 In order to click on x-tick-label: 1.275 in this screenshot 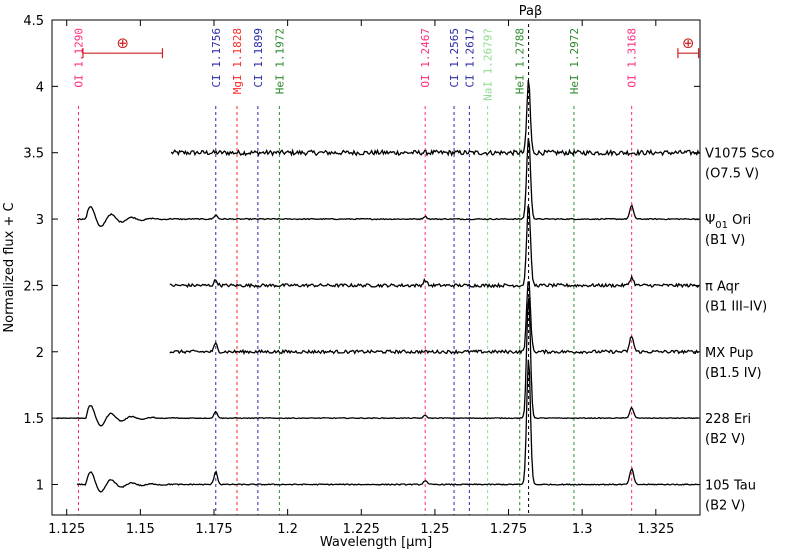, I will do `click(508, 529)`.